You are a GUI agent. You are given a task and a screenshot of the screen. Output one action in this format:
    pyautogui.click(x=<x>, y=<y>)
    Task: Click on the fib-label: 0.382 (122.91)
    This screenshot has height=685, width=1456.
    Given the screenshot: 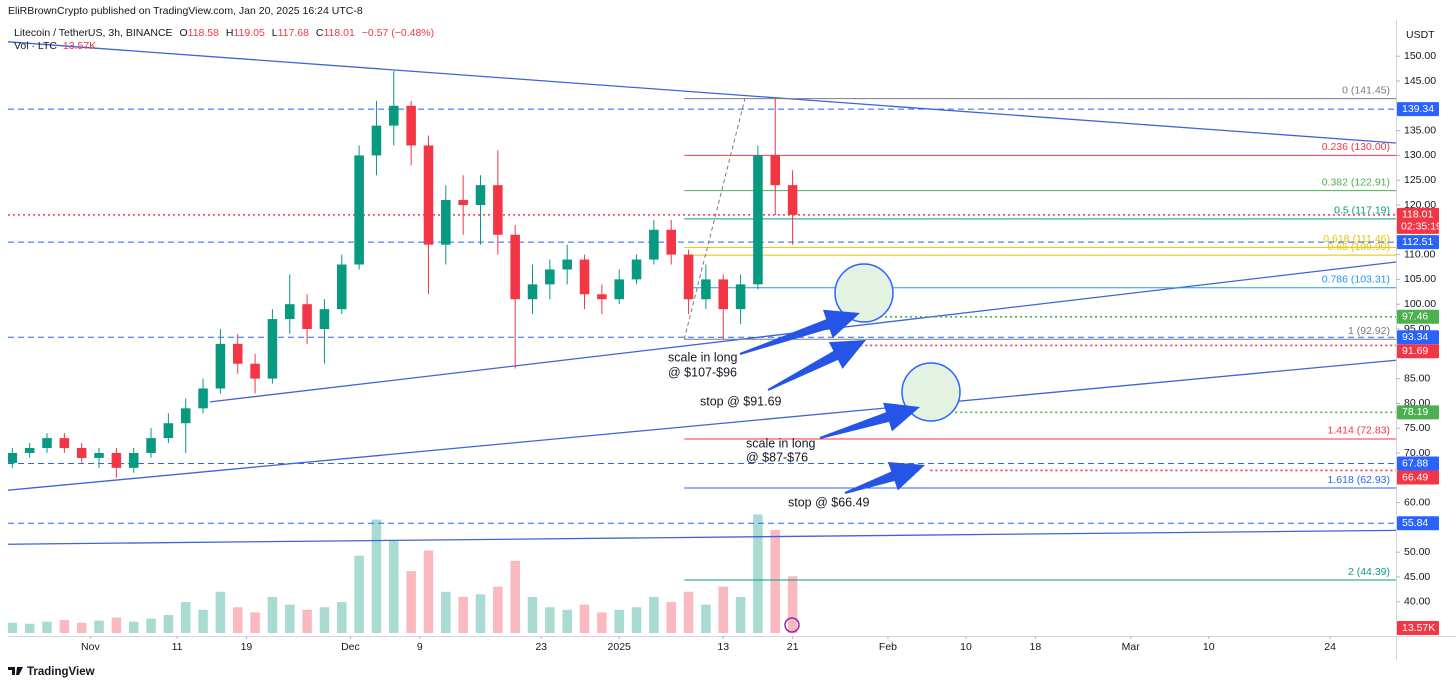 What is the action you would take?
    pyautogui.click(x=1356, y=182)
    